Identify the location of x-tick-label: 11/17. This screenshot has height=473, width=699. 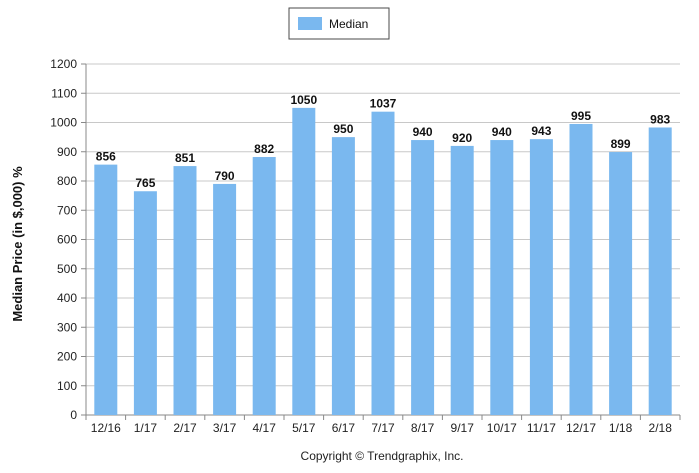
(541, 428).